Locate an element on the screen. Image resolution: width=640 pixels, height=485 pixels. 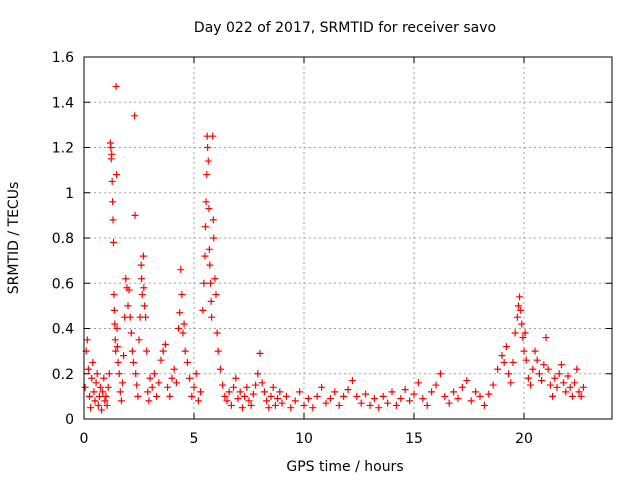
y-tick-label: 0.2 is located at coordinates (63, 375).